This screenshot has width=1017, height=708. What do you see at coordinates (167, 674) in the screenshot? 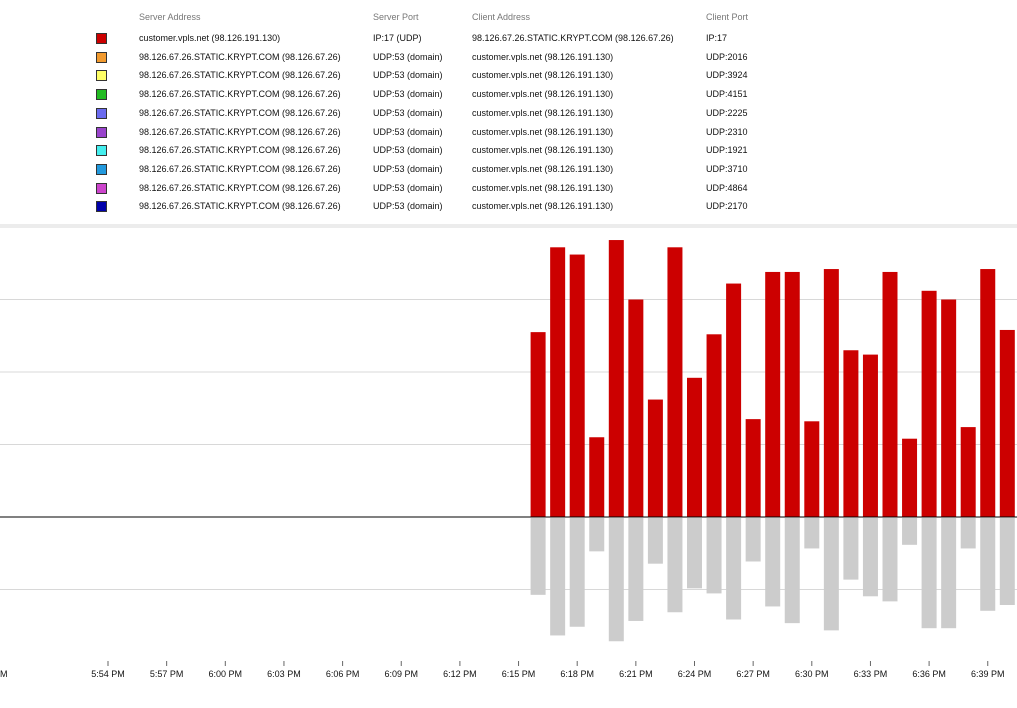
I see `x-tick-label: 5:57 PM` at bounding box center [167, 674].